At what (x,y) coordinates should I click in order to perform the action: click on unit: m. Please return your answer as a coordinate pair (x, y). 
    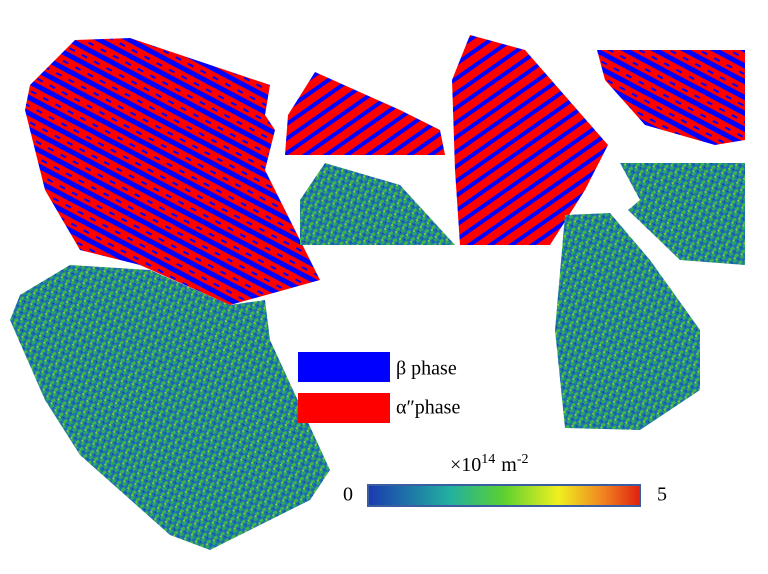
    Looking at the image, I should click on (509, 465).